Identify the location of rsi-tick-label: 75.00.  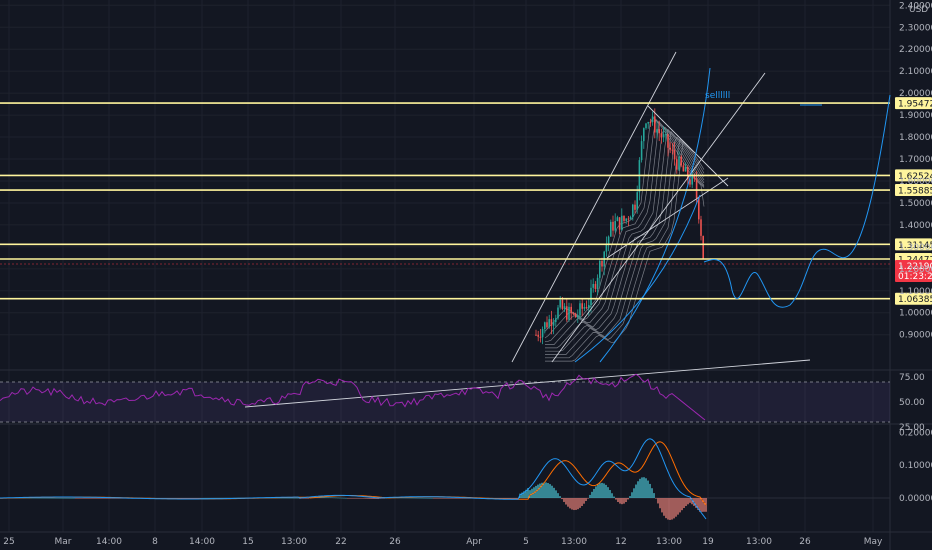
(912, 378).